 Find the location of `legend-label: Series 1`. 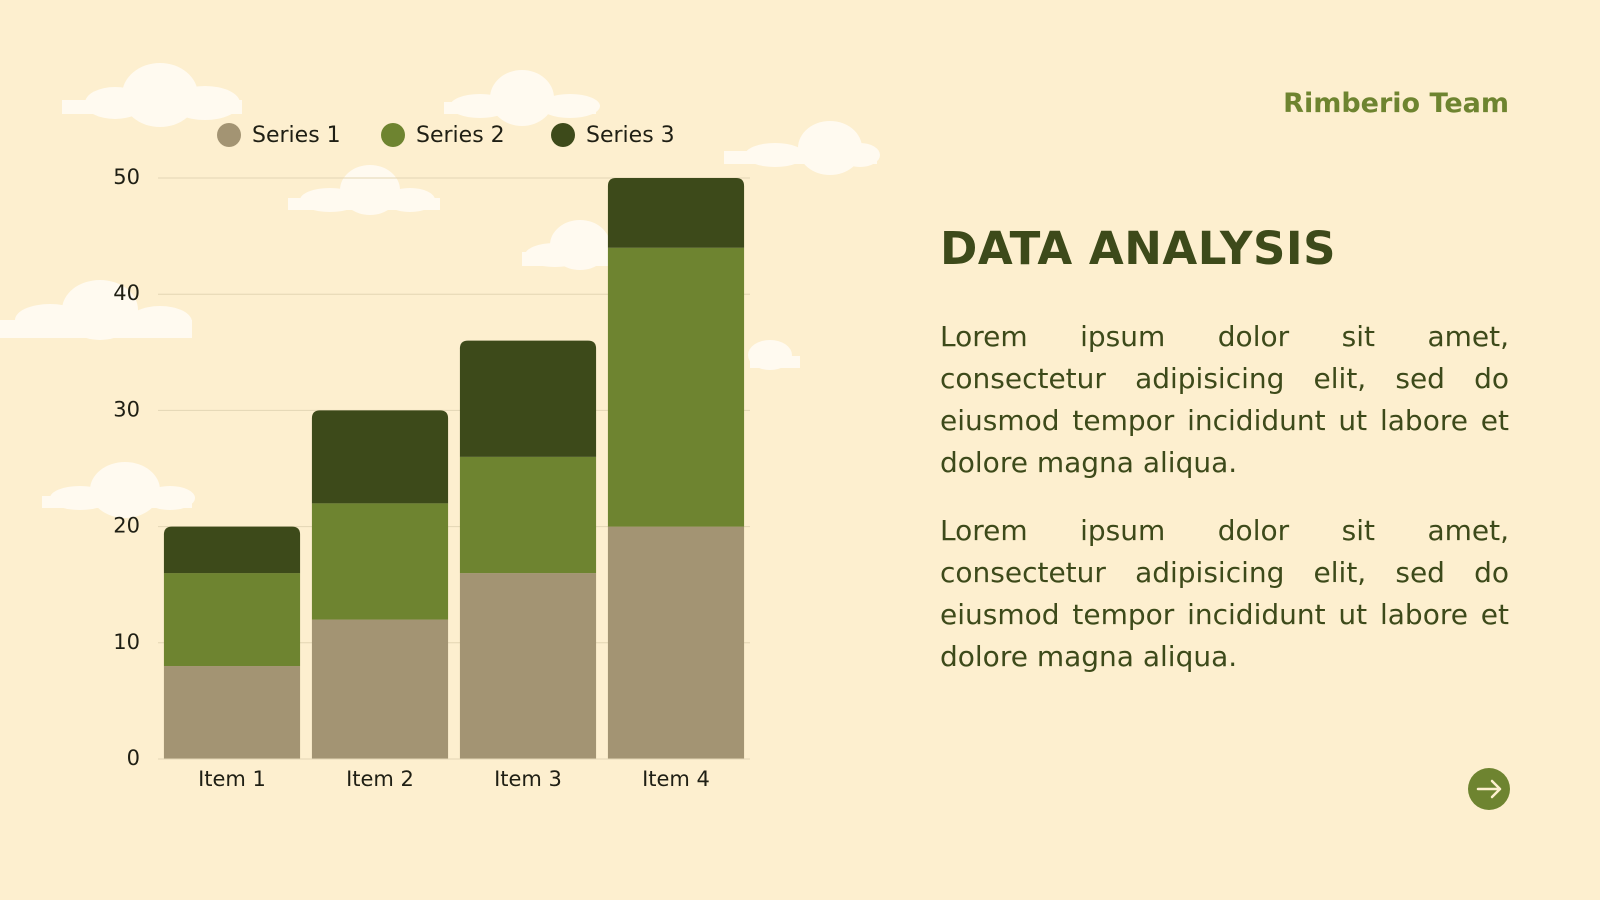

legend-label: Series 1 is located at coordinates (296, 135).